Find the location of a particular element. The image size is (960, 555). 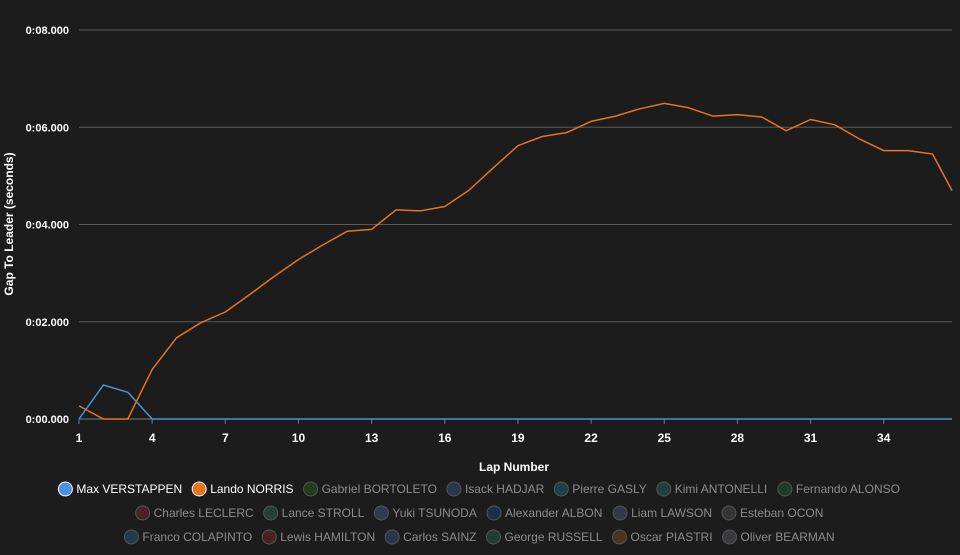

x-tick-label: 4 is located at coordinates (152, 438).